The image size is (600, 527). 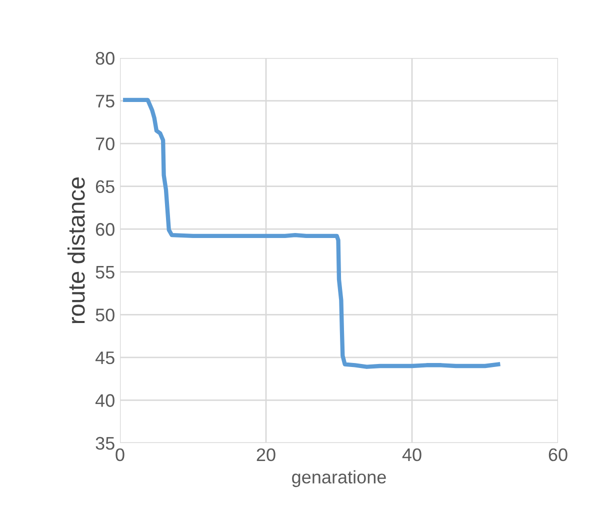 What do you see at coordinates (339, 479) in the screenshot?
I see `x-axis-title: genaratione` at bounding box center [339, 479].